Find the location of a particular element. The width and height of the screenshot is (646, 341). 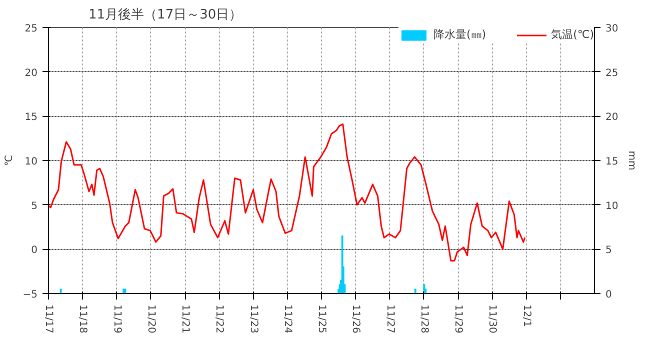

x-tick-label: 11/26 is located at coordinates (356, 319).